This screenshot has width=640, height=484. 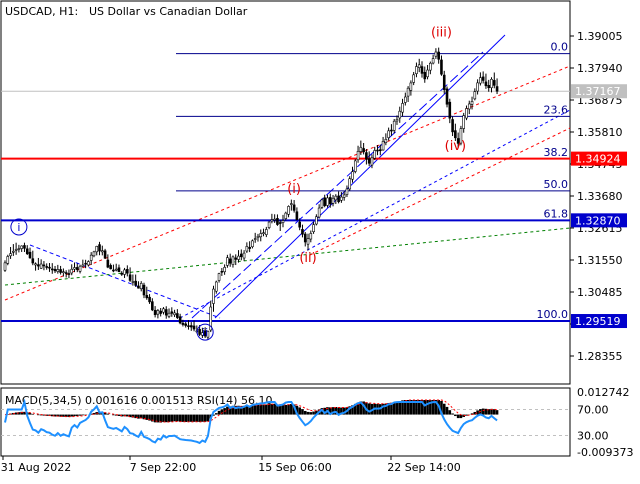 What do you see at coordinates (605, 452) in the screenshot?
I see `macd-axis-label: -0.009373` at bounding box center [605, 452].